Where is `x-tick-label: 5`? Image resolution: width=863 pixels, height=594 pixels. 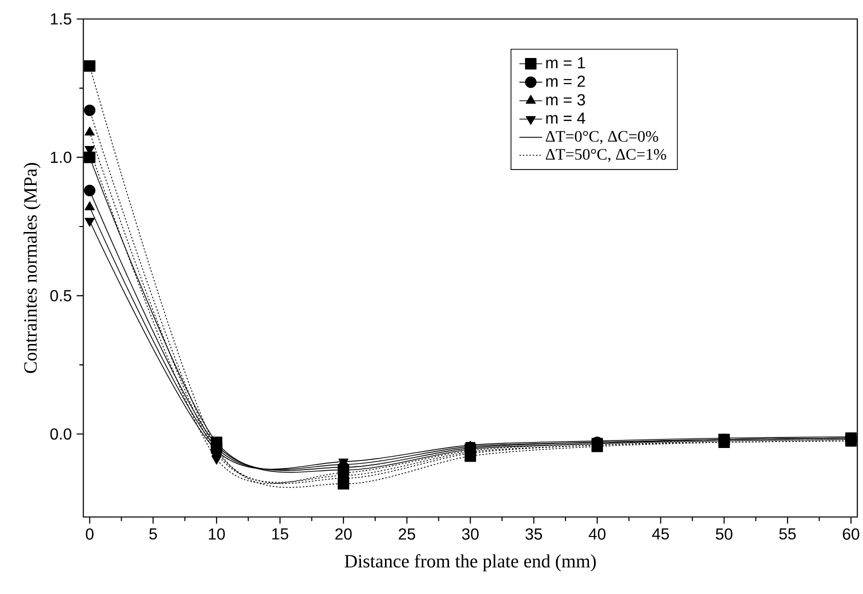 x-tick-label: 5 is located at coordinates (153, 534).